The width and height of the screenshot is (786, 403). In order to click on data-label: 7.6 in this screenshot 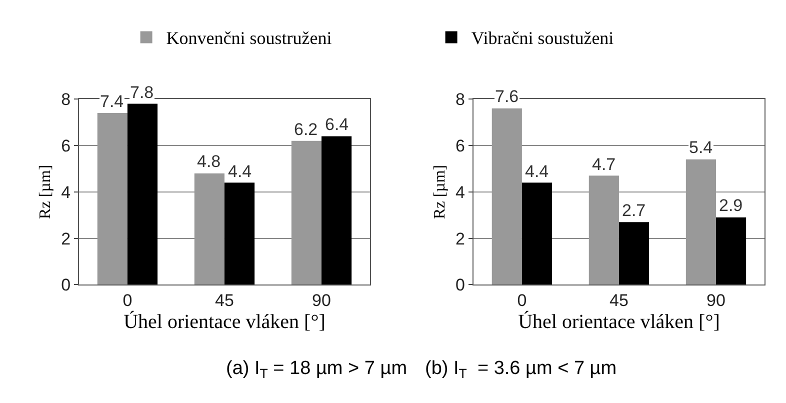, I will do `click(507, 96)`.